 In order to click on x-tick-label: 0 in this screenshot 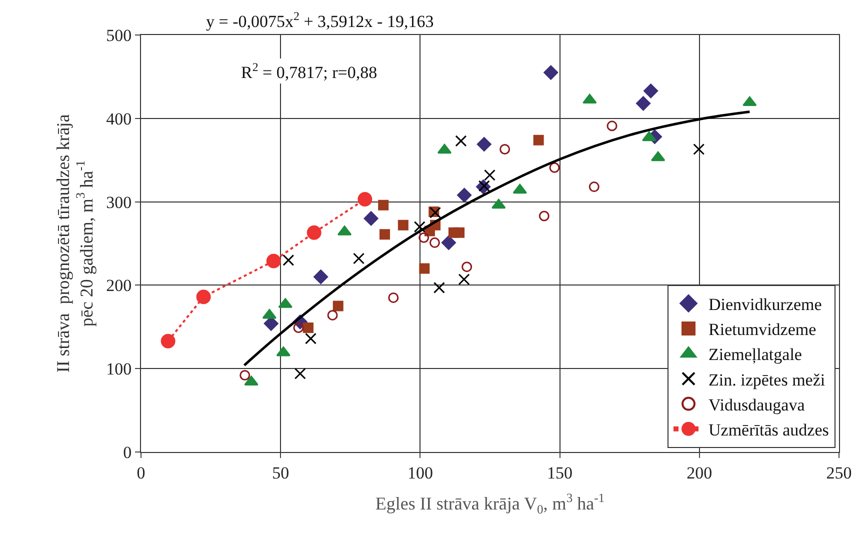, I will do `click(141, 472)`.